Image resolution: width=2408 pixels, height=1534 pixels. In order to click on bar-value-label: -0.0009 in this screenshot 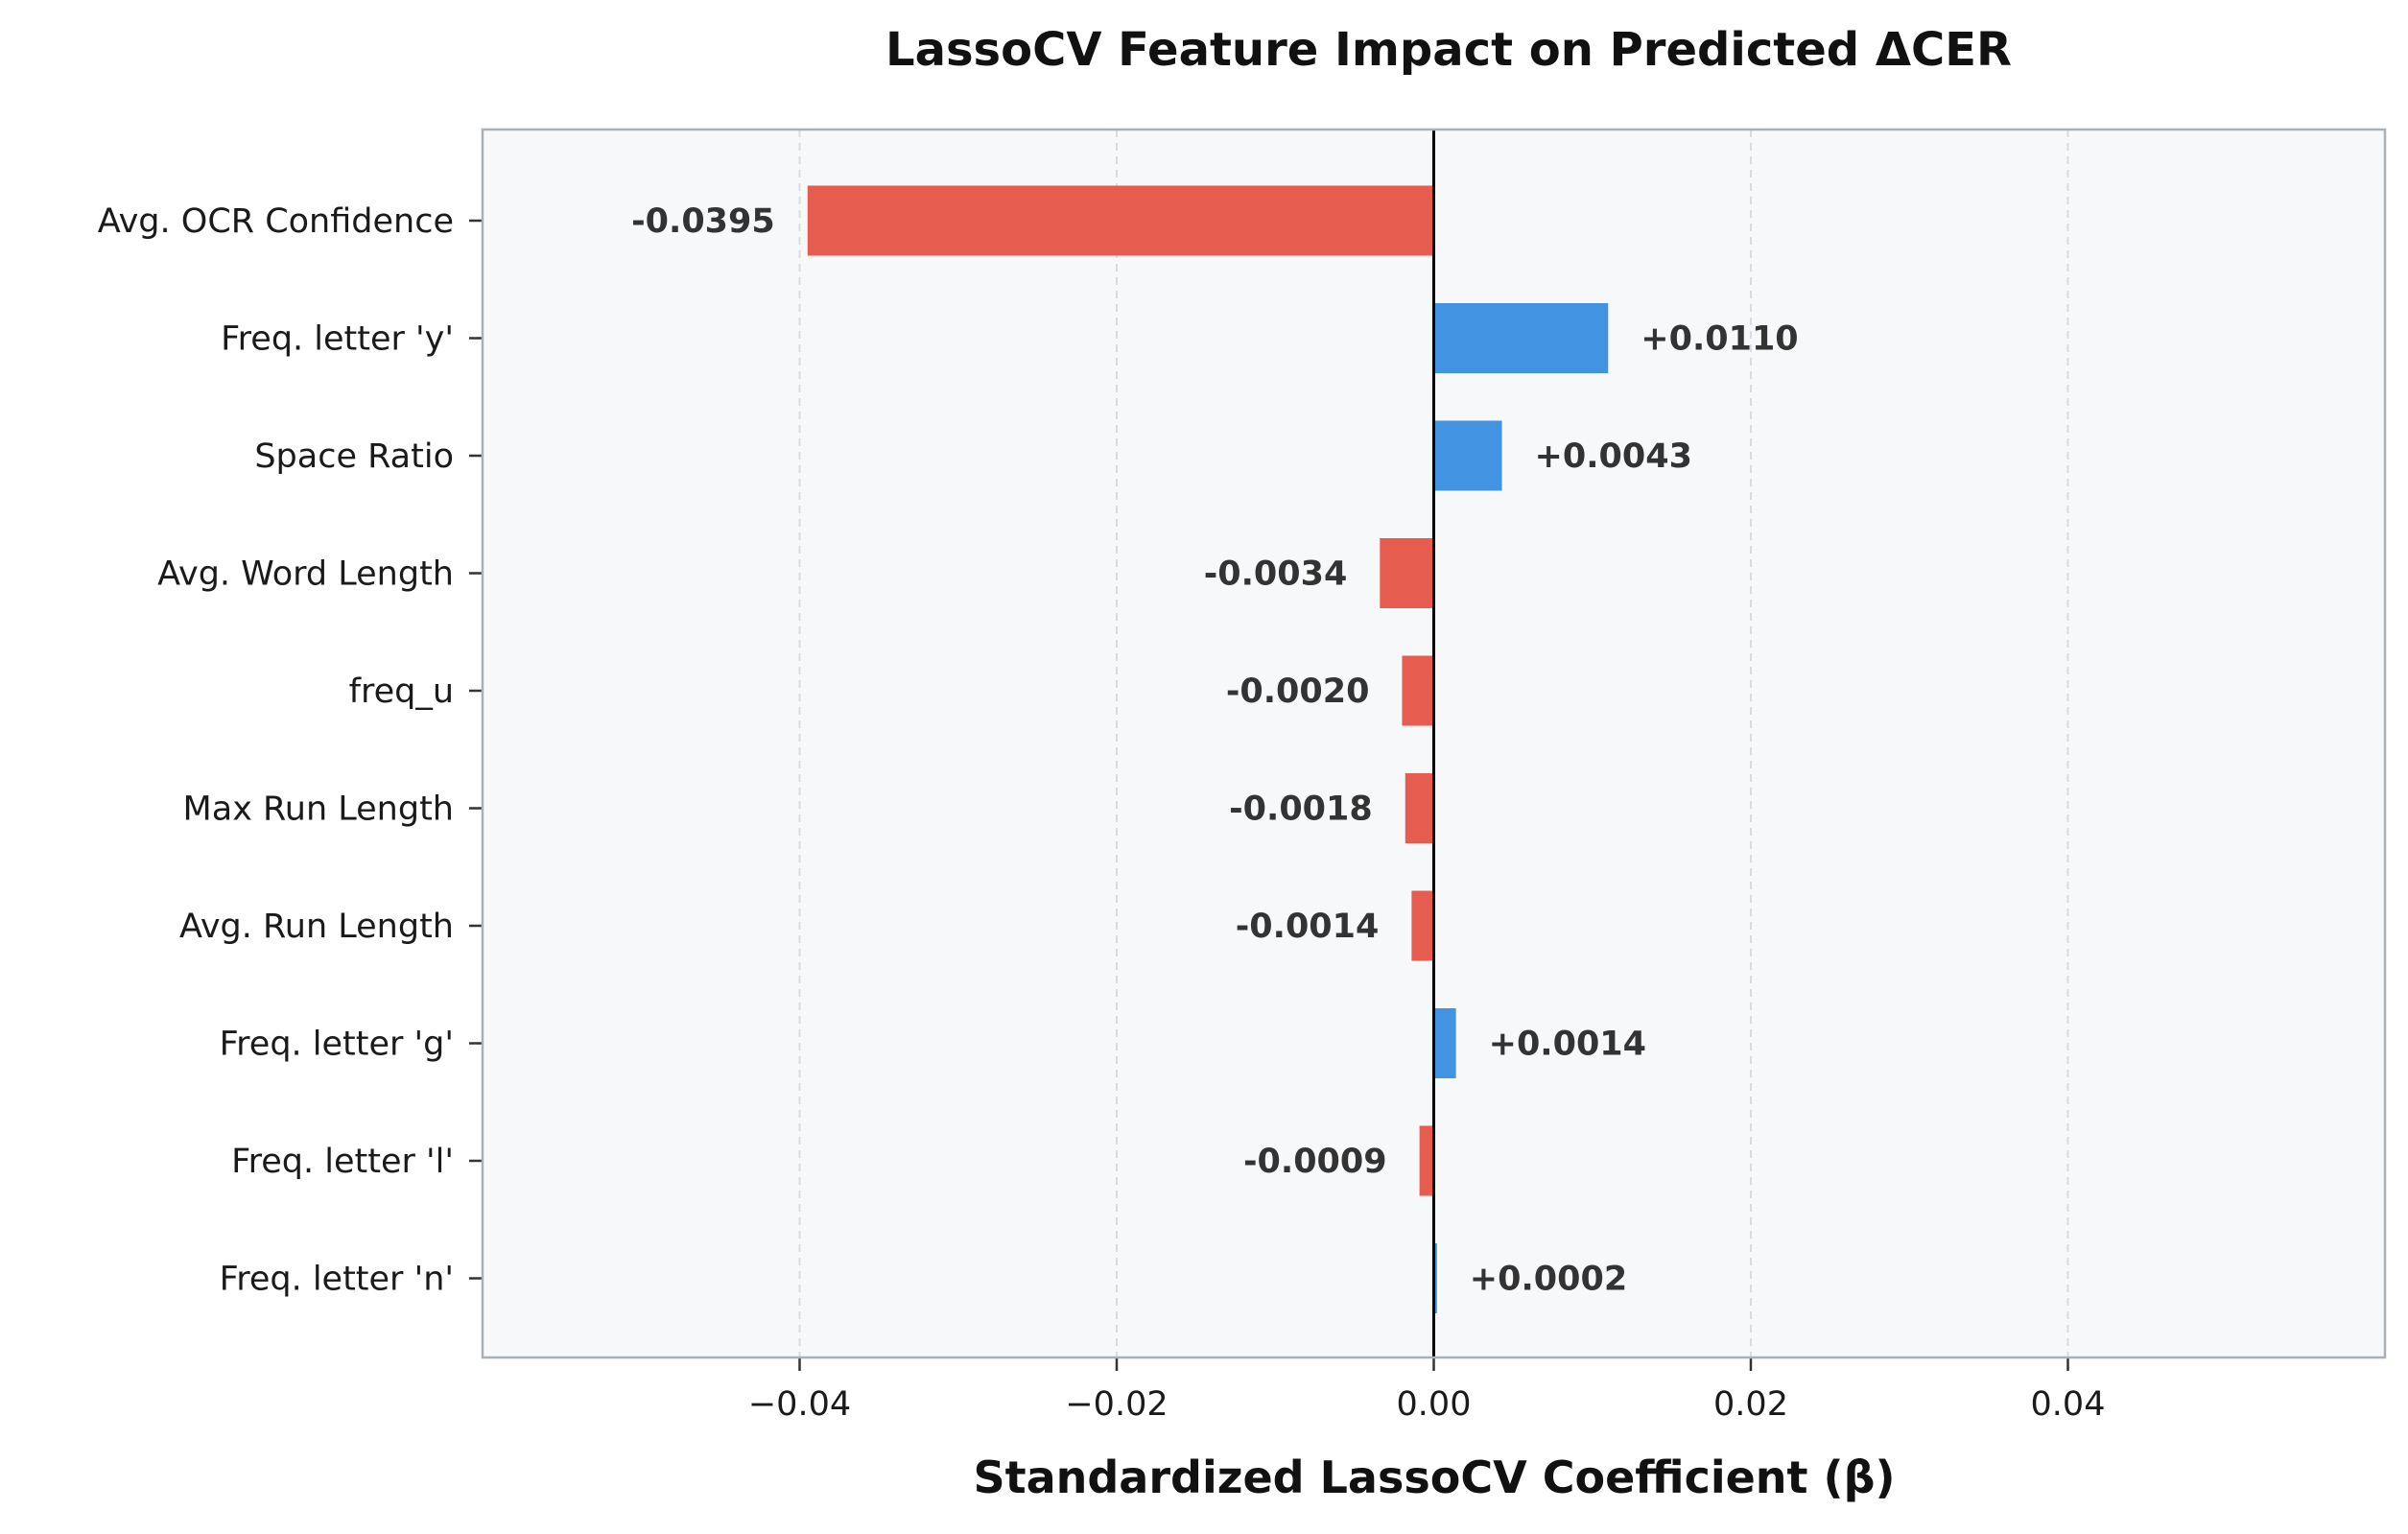, I will do `click(1315, 1162)`.